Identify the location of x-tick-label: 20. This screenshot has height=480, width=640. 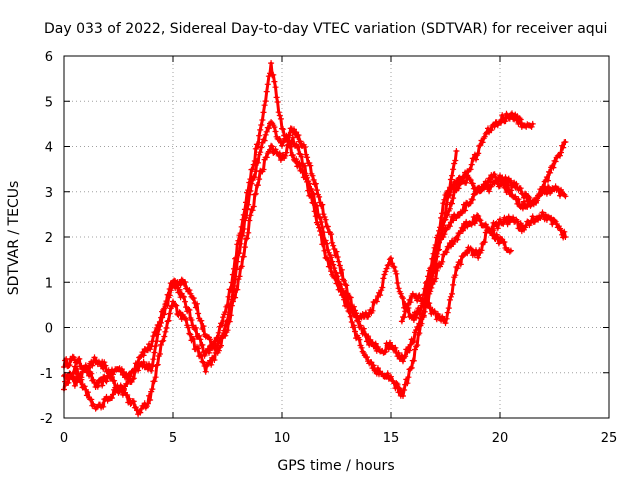
(500, 438).